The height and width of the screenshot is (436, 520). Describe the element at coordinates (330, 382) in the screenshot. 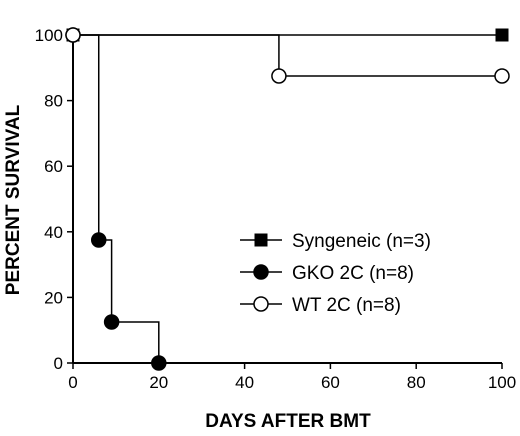

I see `x-tick-label: 60` at that location.